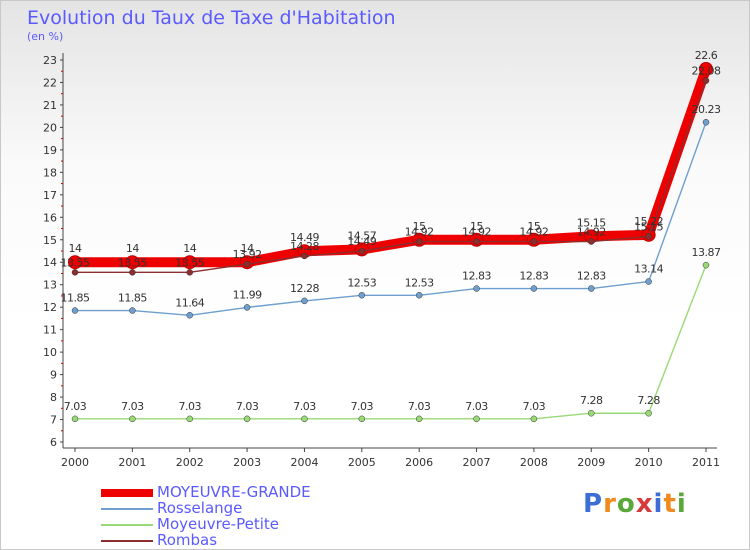  Describe the element at coordinates (670, 504) in the screenshot. I see `logo-letter: t` at that location.